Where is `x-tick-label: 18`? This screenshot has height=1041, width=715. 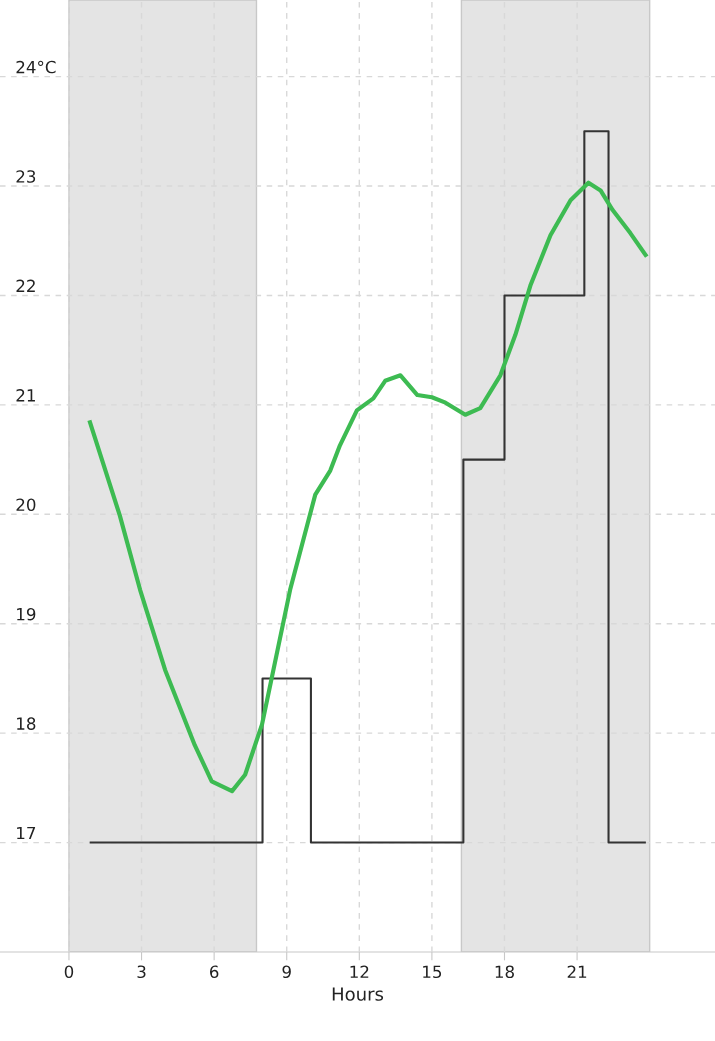 x-tick-label: 18 is located at coordinates (504, 972).